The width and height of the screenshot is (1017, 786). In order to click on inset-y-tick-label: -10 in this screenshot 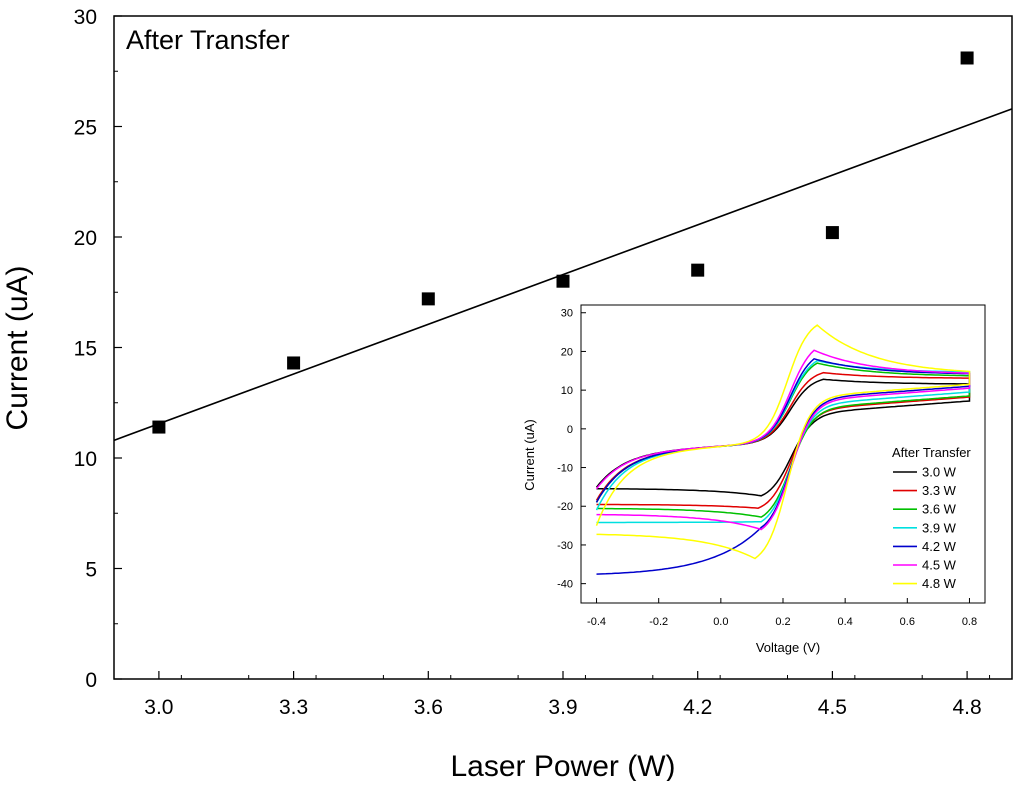, I will do `click(565, 469)`.